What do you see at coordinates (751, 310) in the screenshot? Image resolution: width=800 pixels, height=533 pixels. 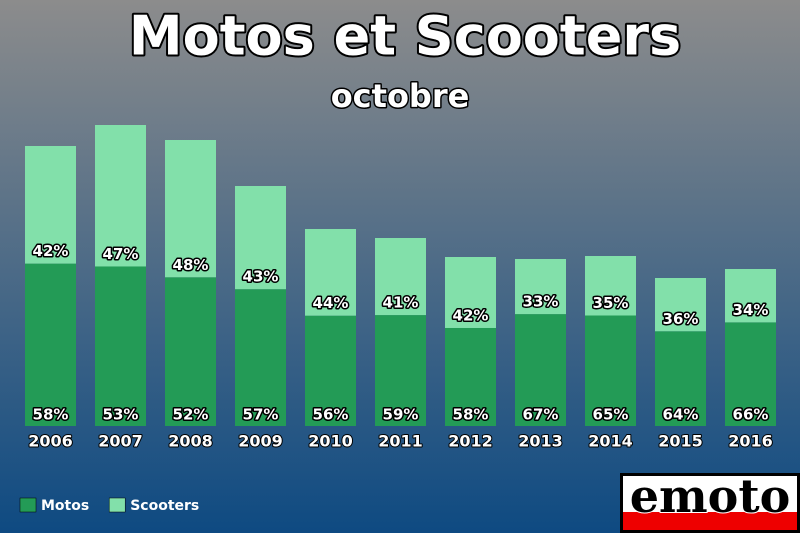 I see `data-label: 34%` at bounding box center [751, 310].